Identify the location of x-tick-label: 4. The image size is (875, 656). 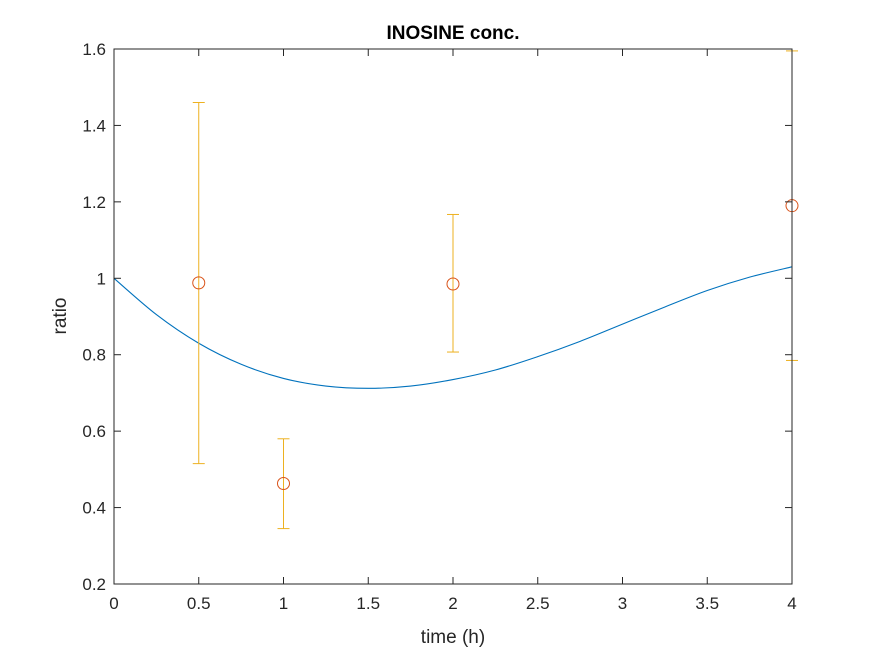
(791, 603).